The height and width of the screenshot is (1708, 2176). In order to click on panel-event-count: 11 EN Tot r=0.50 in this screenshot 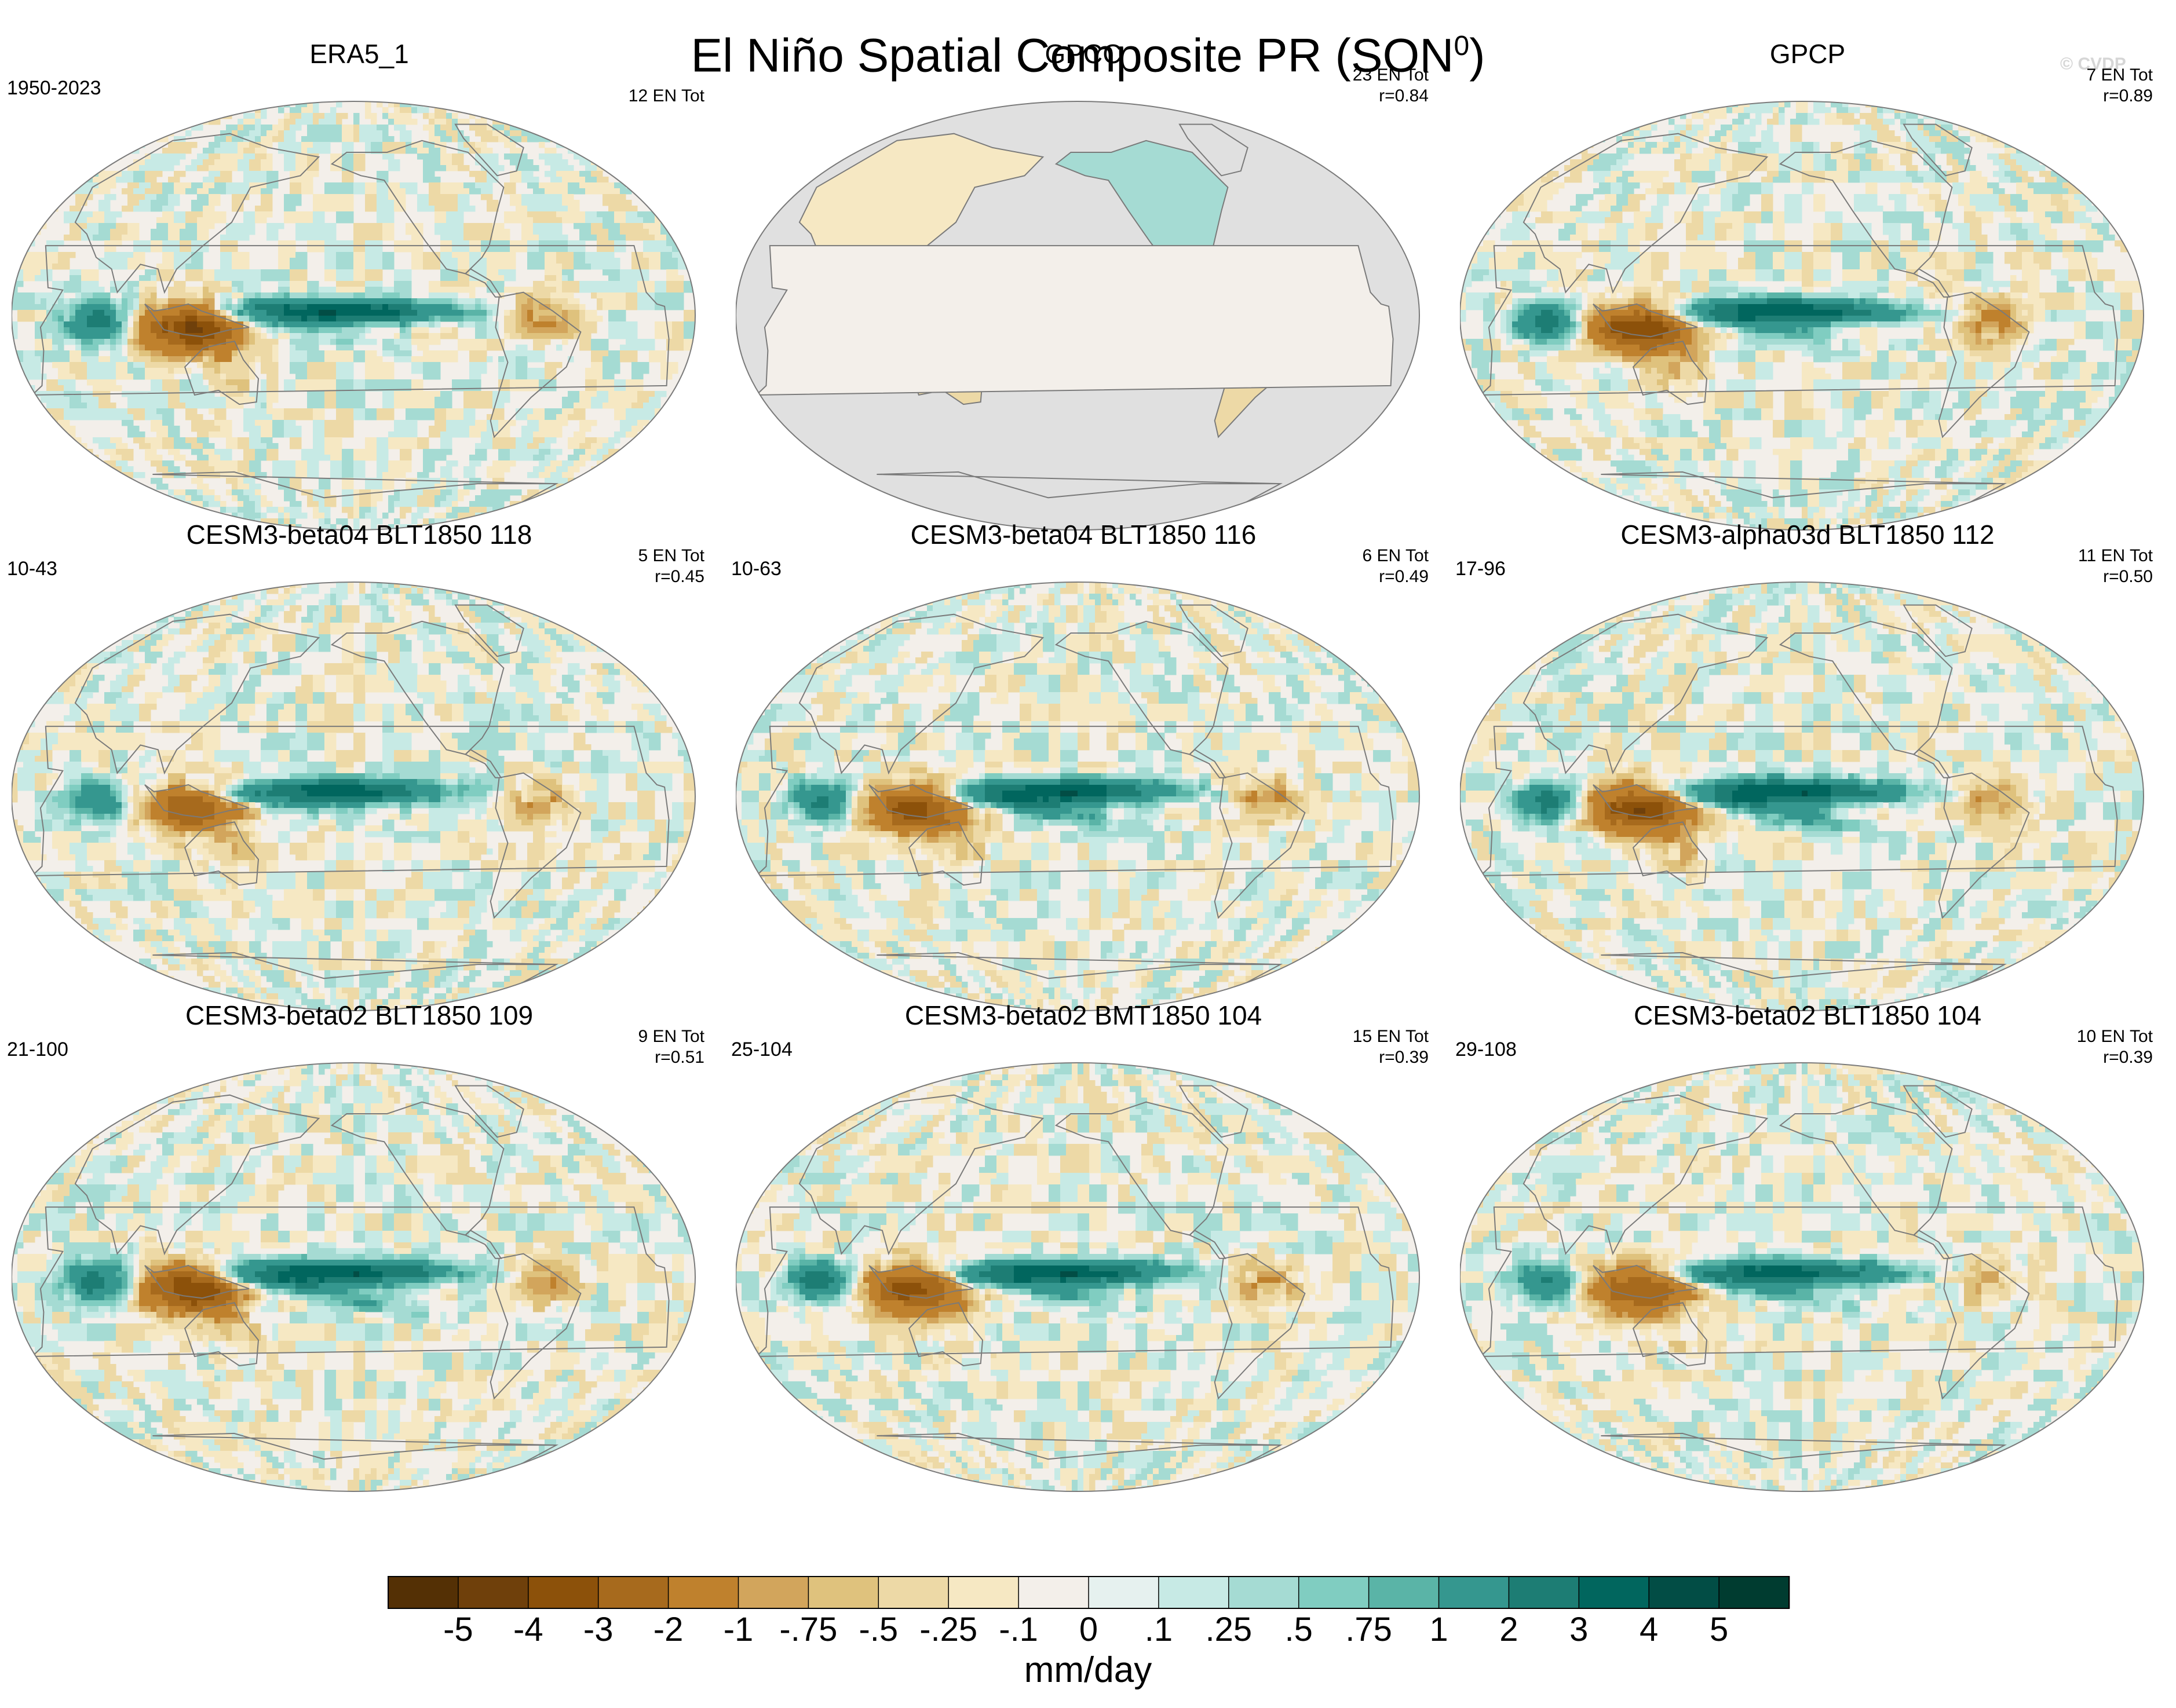, I will do `click(2115, 567)`.